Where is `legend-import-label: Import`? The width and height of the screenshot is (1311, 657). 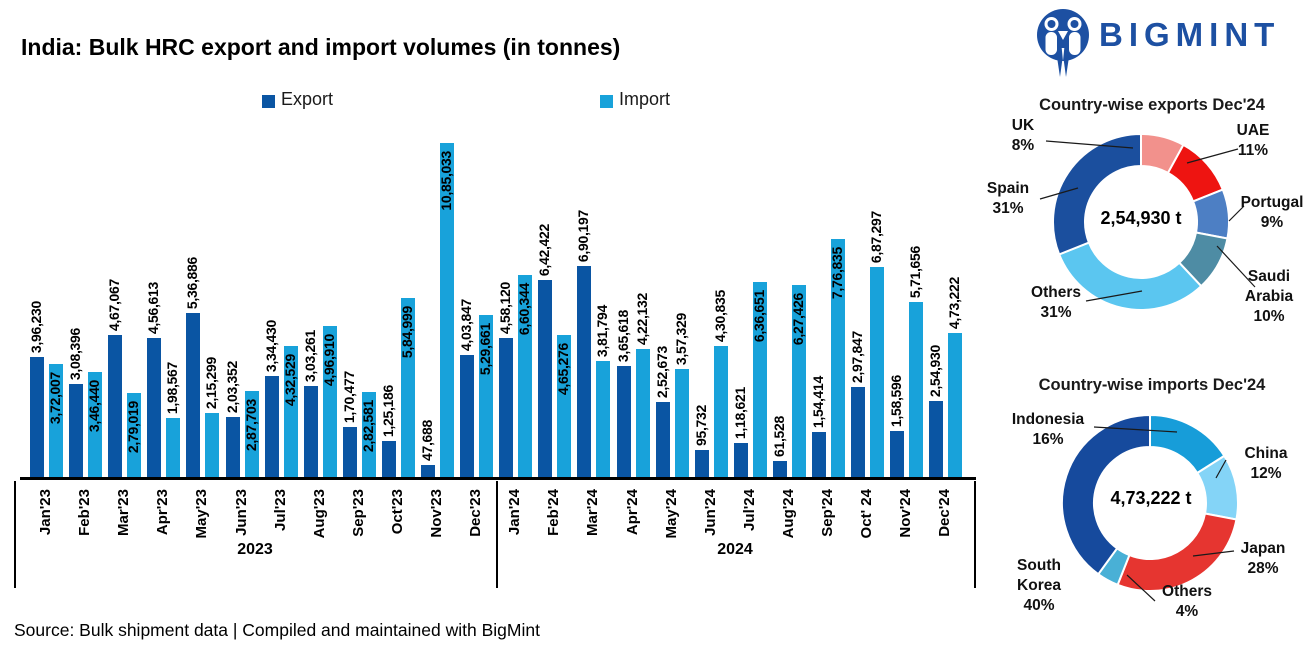 legend-import-label: Import is located at coordinates (645, 99).